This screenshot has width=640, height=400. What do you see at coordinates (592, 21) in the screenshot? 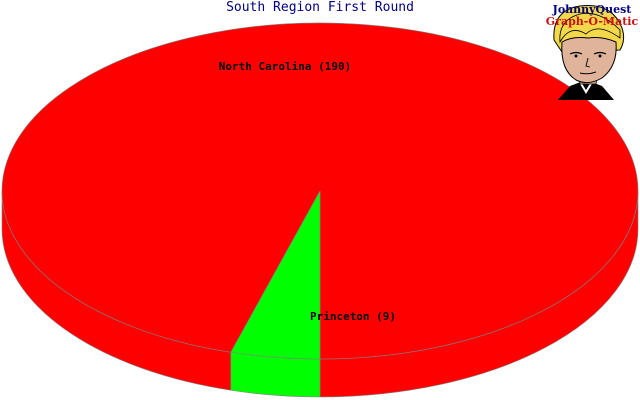
I see `logo-line2: Graph-O-Matic` at bounding box center [592, 21].